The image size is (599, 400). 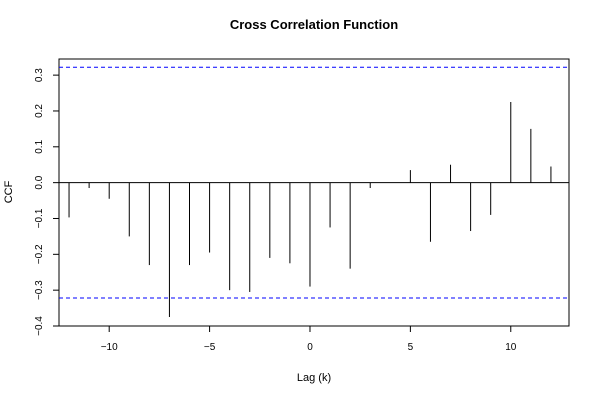 I want to click on y-tick-label: 0.1, so click(x=39, y=146).